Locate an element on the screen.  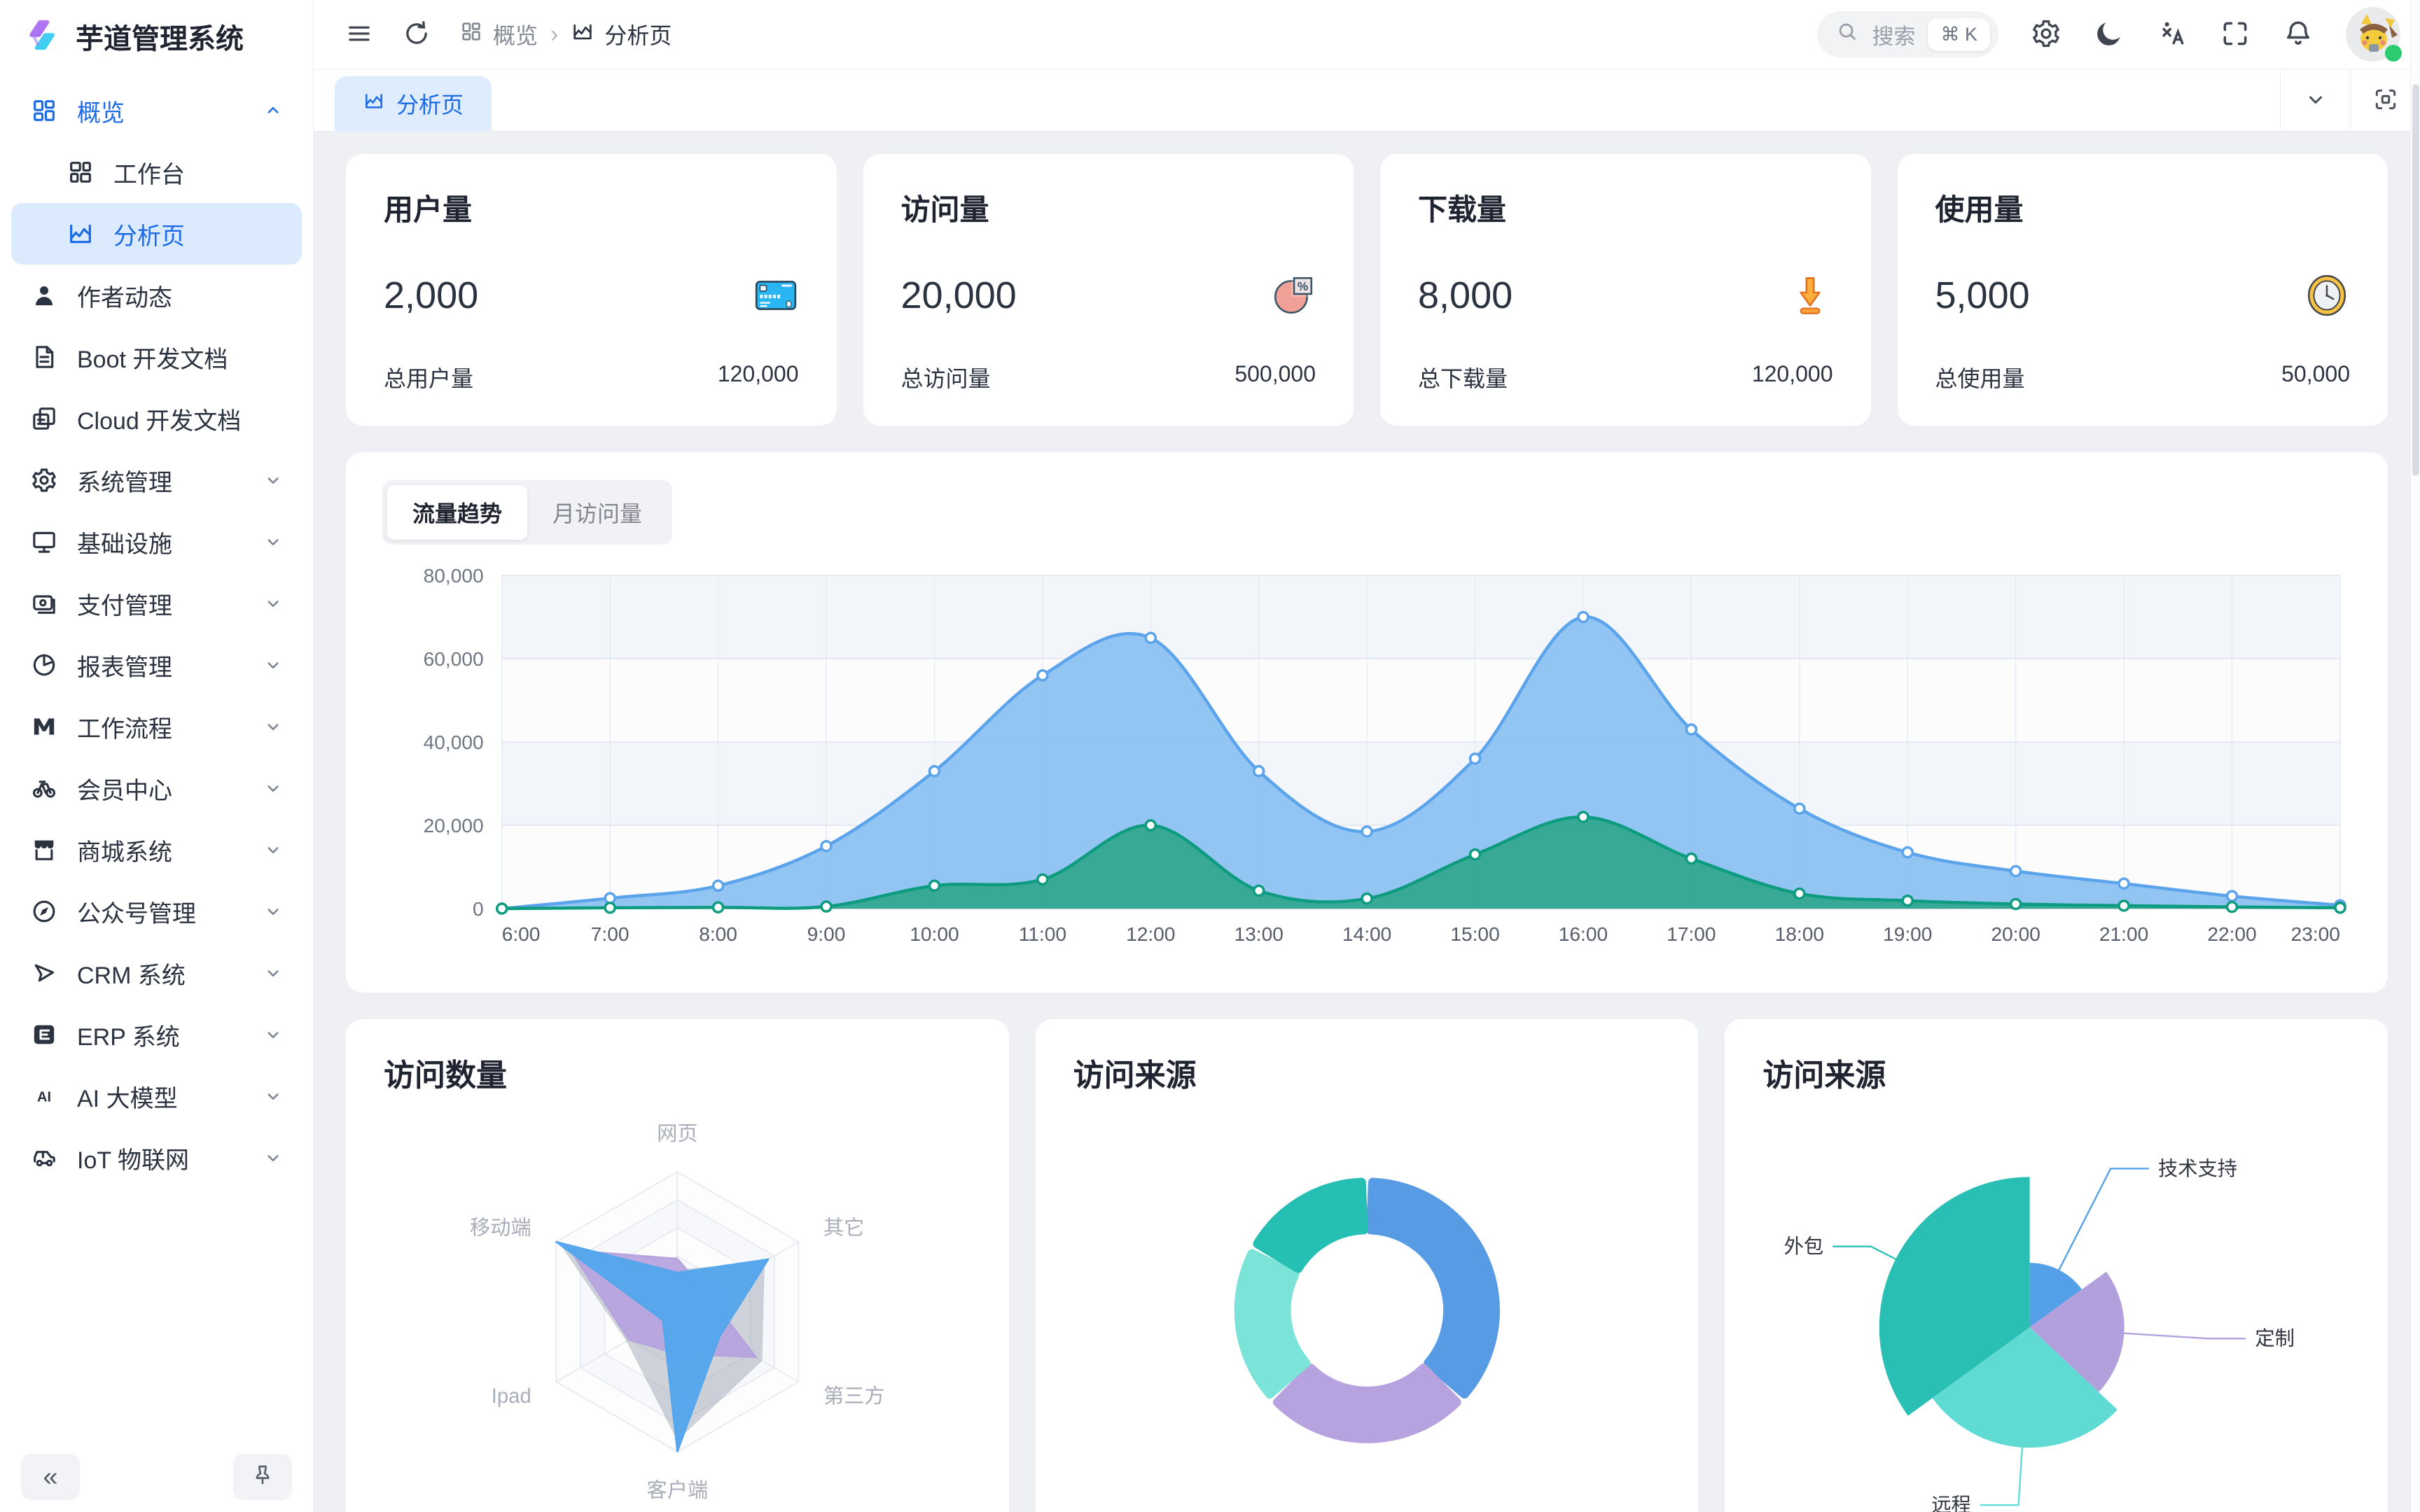
gear-icon is located at coordinates (2046, 34).